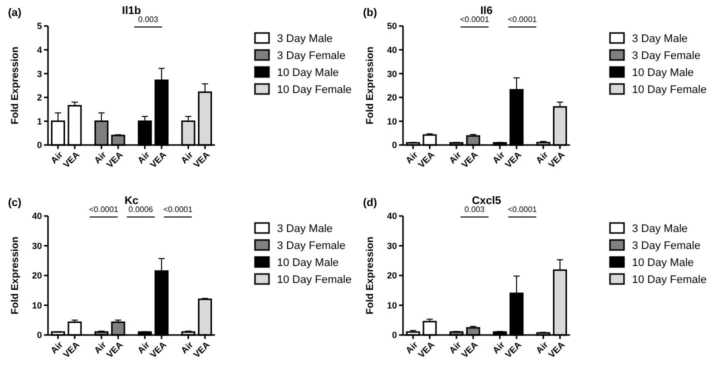  Describe the element at coordinates (141, 209) in the screenshot. I see `text: 0.0006` at that location.